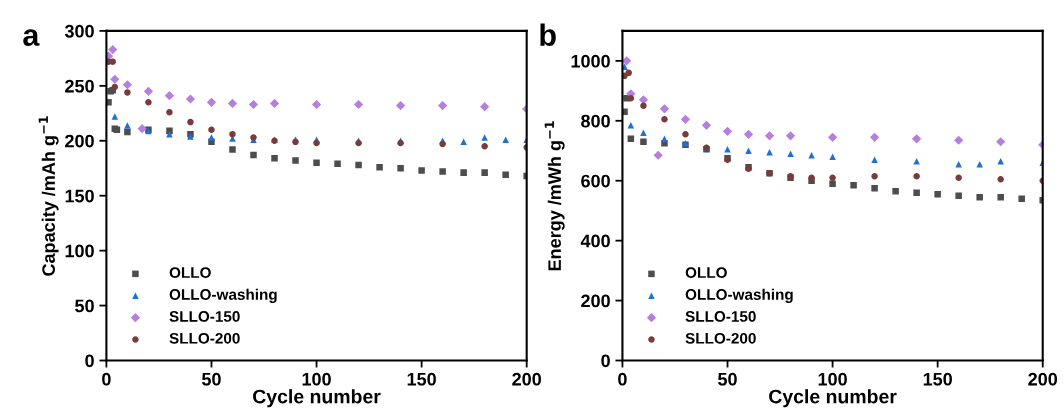  I want to click on y-tick-label: 300, so click(79, 31).